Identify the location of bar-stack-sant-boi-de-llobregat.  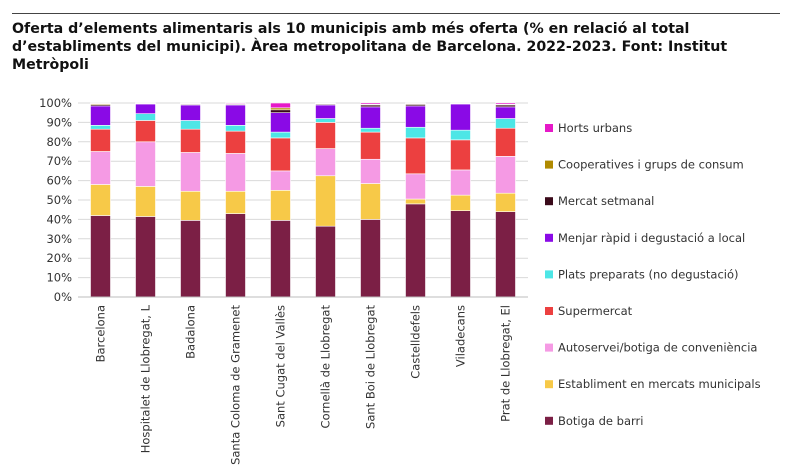
(370, 200).